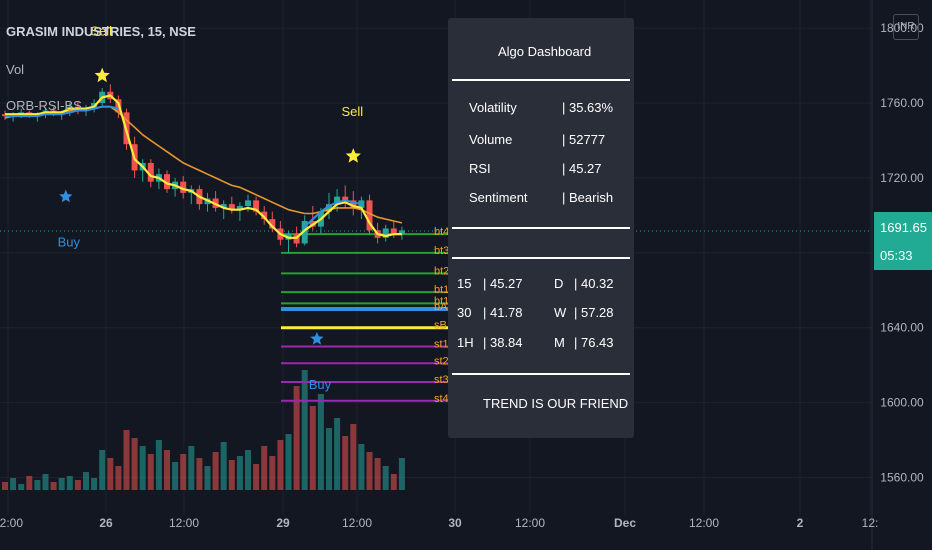 This screenshot has height=550, width=932. What do you see at coordinates (183, 166) in the screenshot?
I see `orb-mid-line` at bounding box center [183, 166].